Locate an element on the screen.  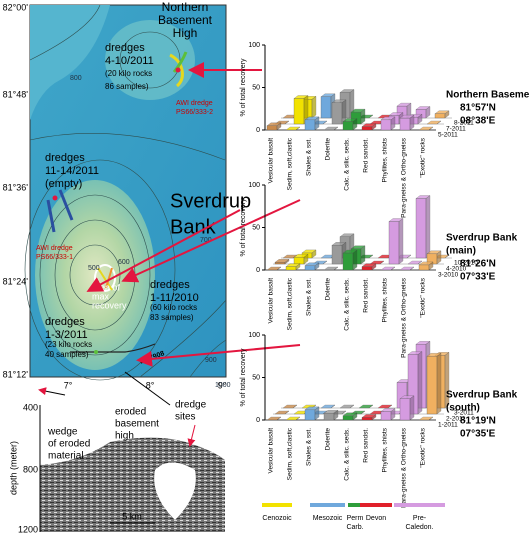
arrow is located at coordinates (163, 250).